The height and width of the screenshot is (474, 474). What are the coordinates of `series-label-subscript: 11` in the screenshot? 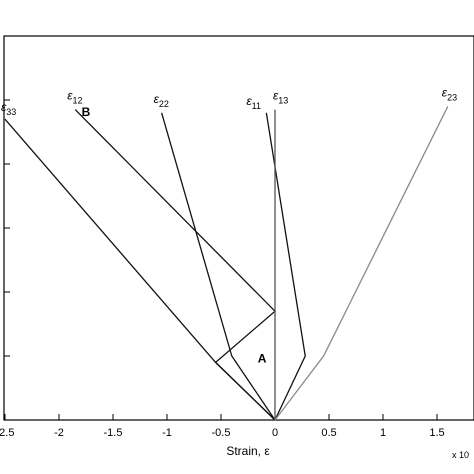 It's located at (256, 106).